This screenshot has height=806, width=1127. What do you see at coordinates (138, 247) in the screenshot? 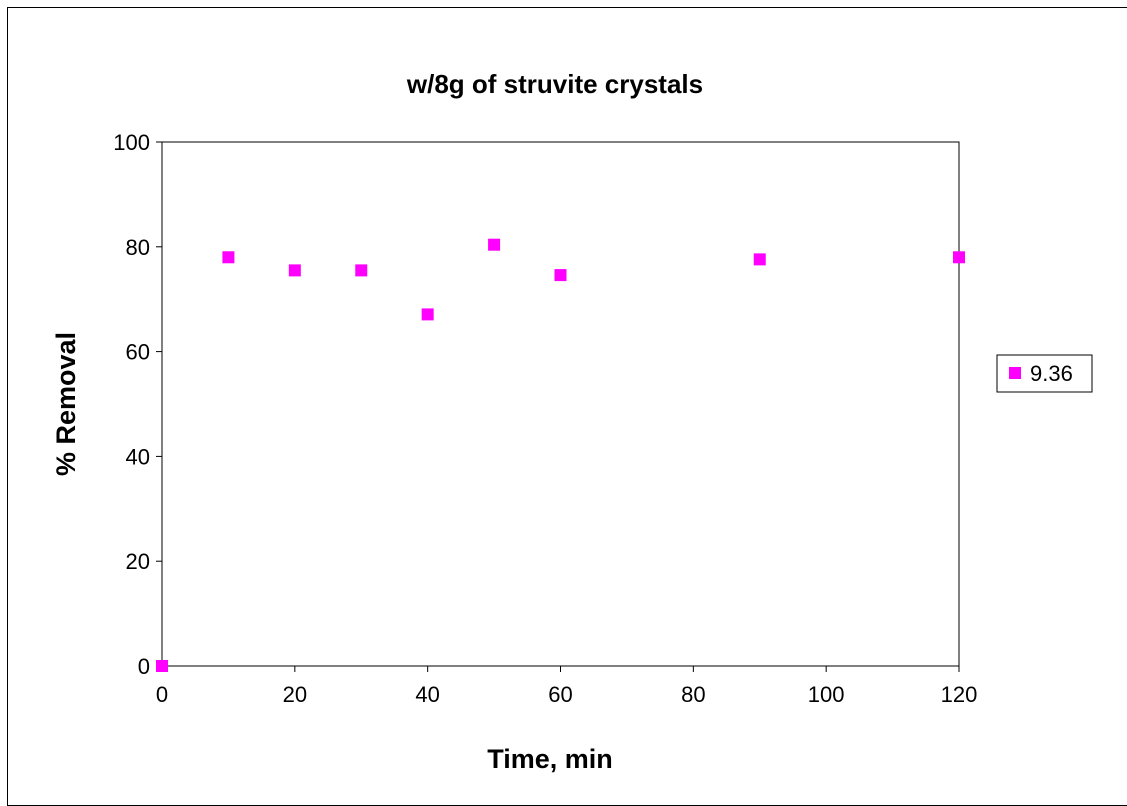
I see `y-tick-label: 80` at bounding box center [138, 247].